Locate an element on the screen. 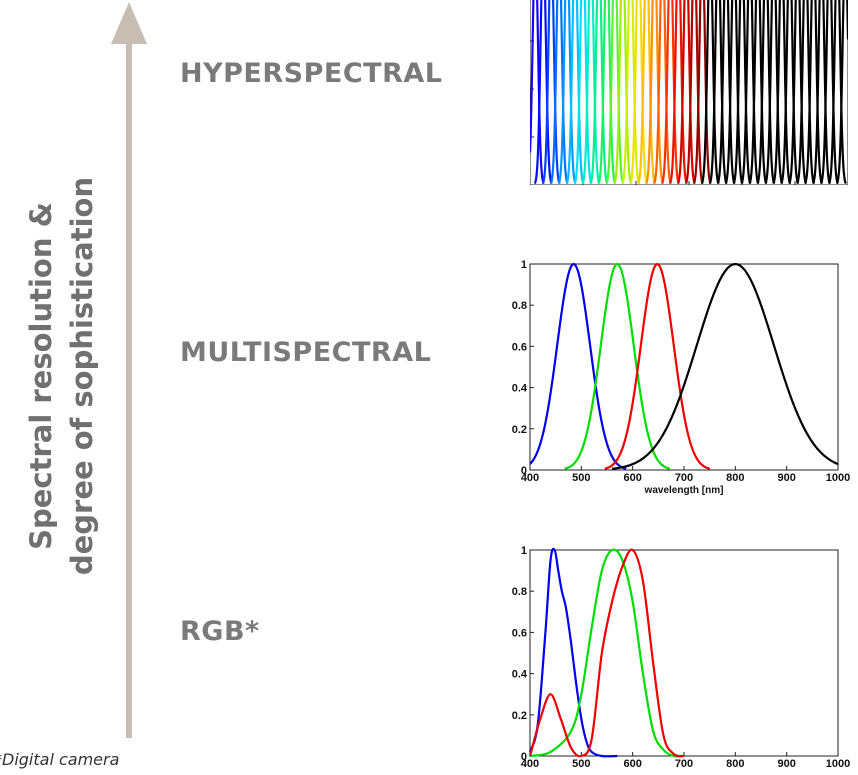  up-arrow-shaft is located at coordinates (129, 389).